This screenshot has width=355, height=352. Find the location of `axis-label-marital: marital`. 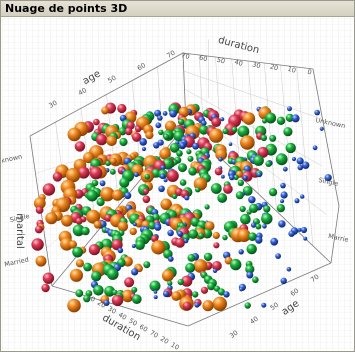

axis-label-marital: marital is located at coordinates (19, 231).